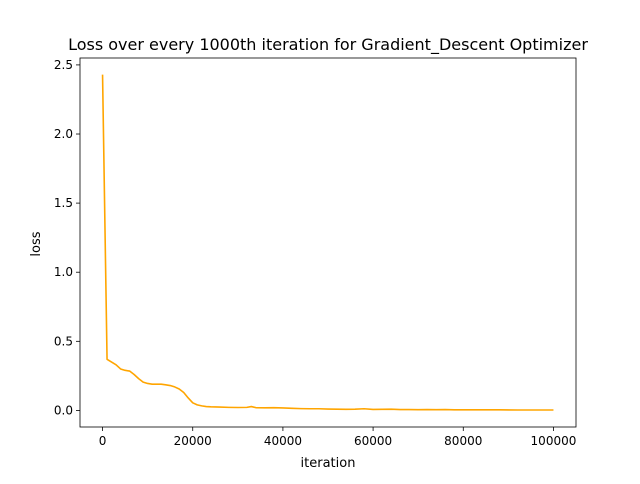 Image resolution: width=640 pixels, height=484 pixels. What do you see at coordinates (283, 441) in the screenshot?
I see `x-tick-label: 40000` at bounding box center [283, 441].